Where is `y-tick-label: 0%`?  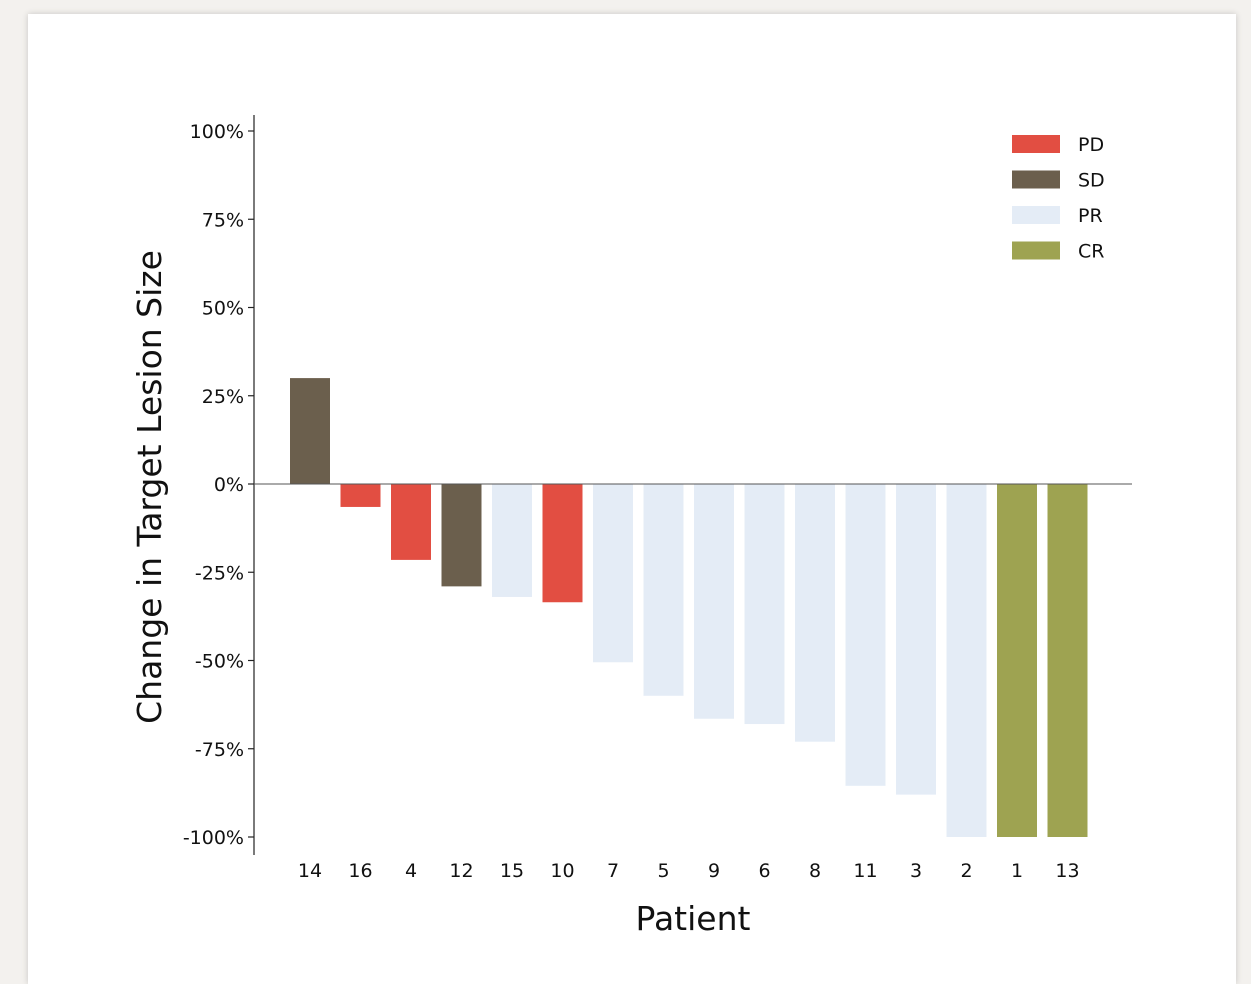 y-tick-label: 0% is located at coordinates (229, 485).